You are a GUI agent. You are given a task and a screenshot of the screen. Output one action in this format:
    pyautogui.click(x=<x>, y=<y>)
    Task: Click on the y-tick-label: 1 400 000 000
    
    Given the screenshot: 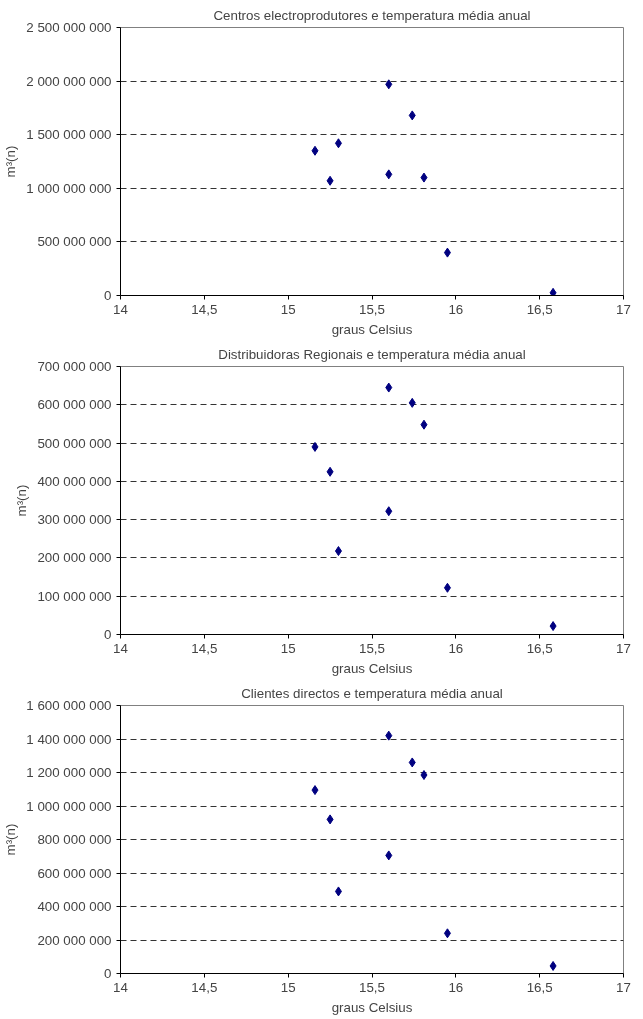 What is the action you would take?
    pyautogui.click(x=69, y=739)
    